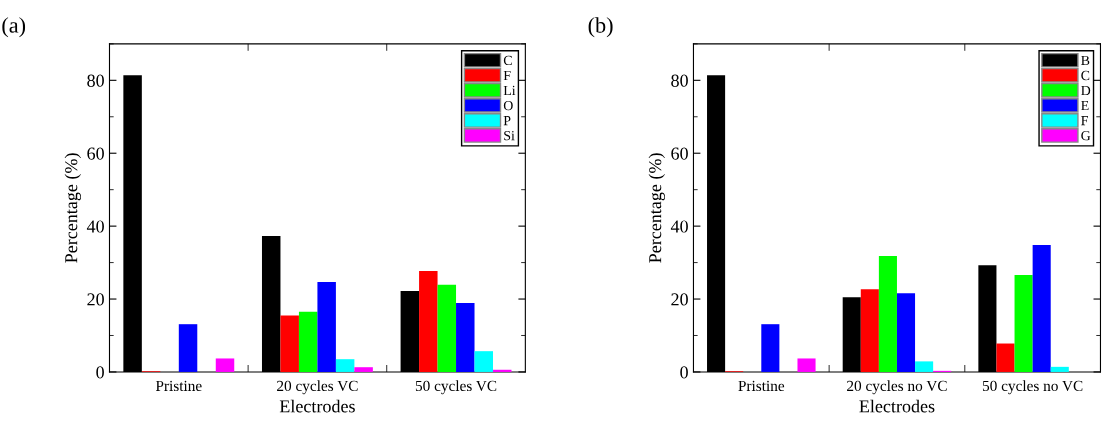 The height and width of the screenshot is (430, 1106). Describe the element at coordinates (508, 105) in the screenshot. I see `legend-label: O` at that location.